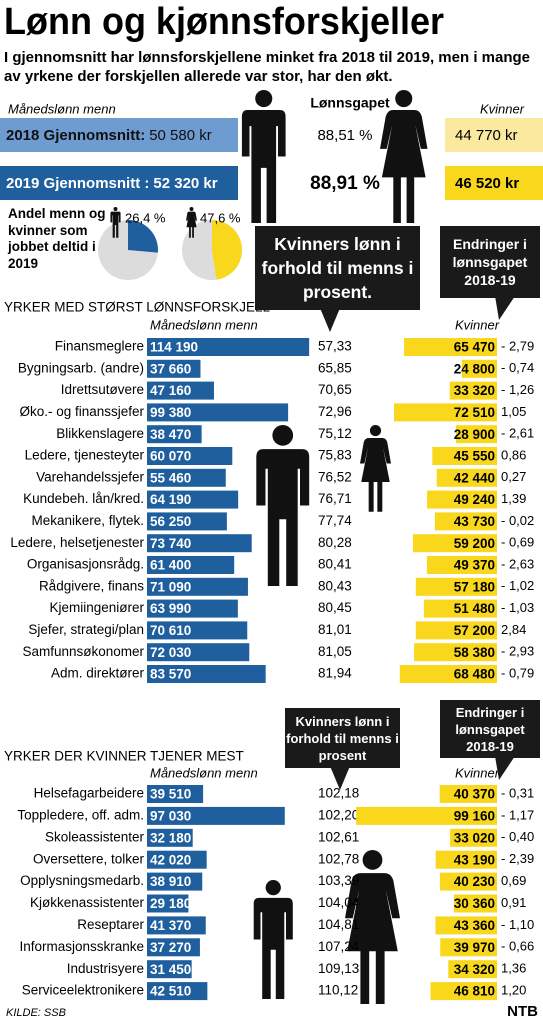  Describe the element at coordinates (494, 183) in the screenshot. I see `women-box` at that location.